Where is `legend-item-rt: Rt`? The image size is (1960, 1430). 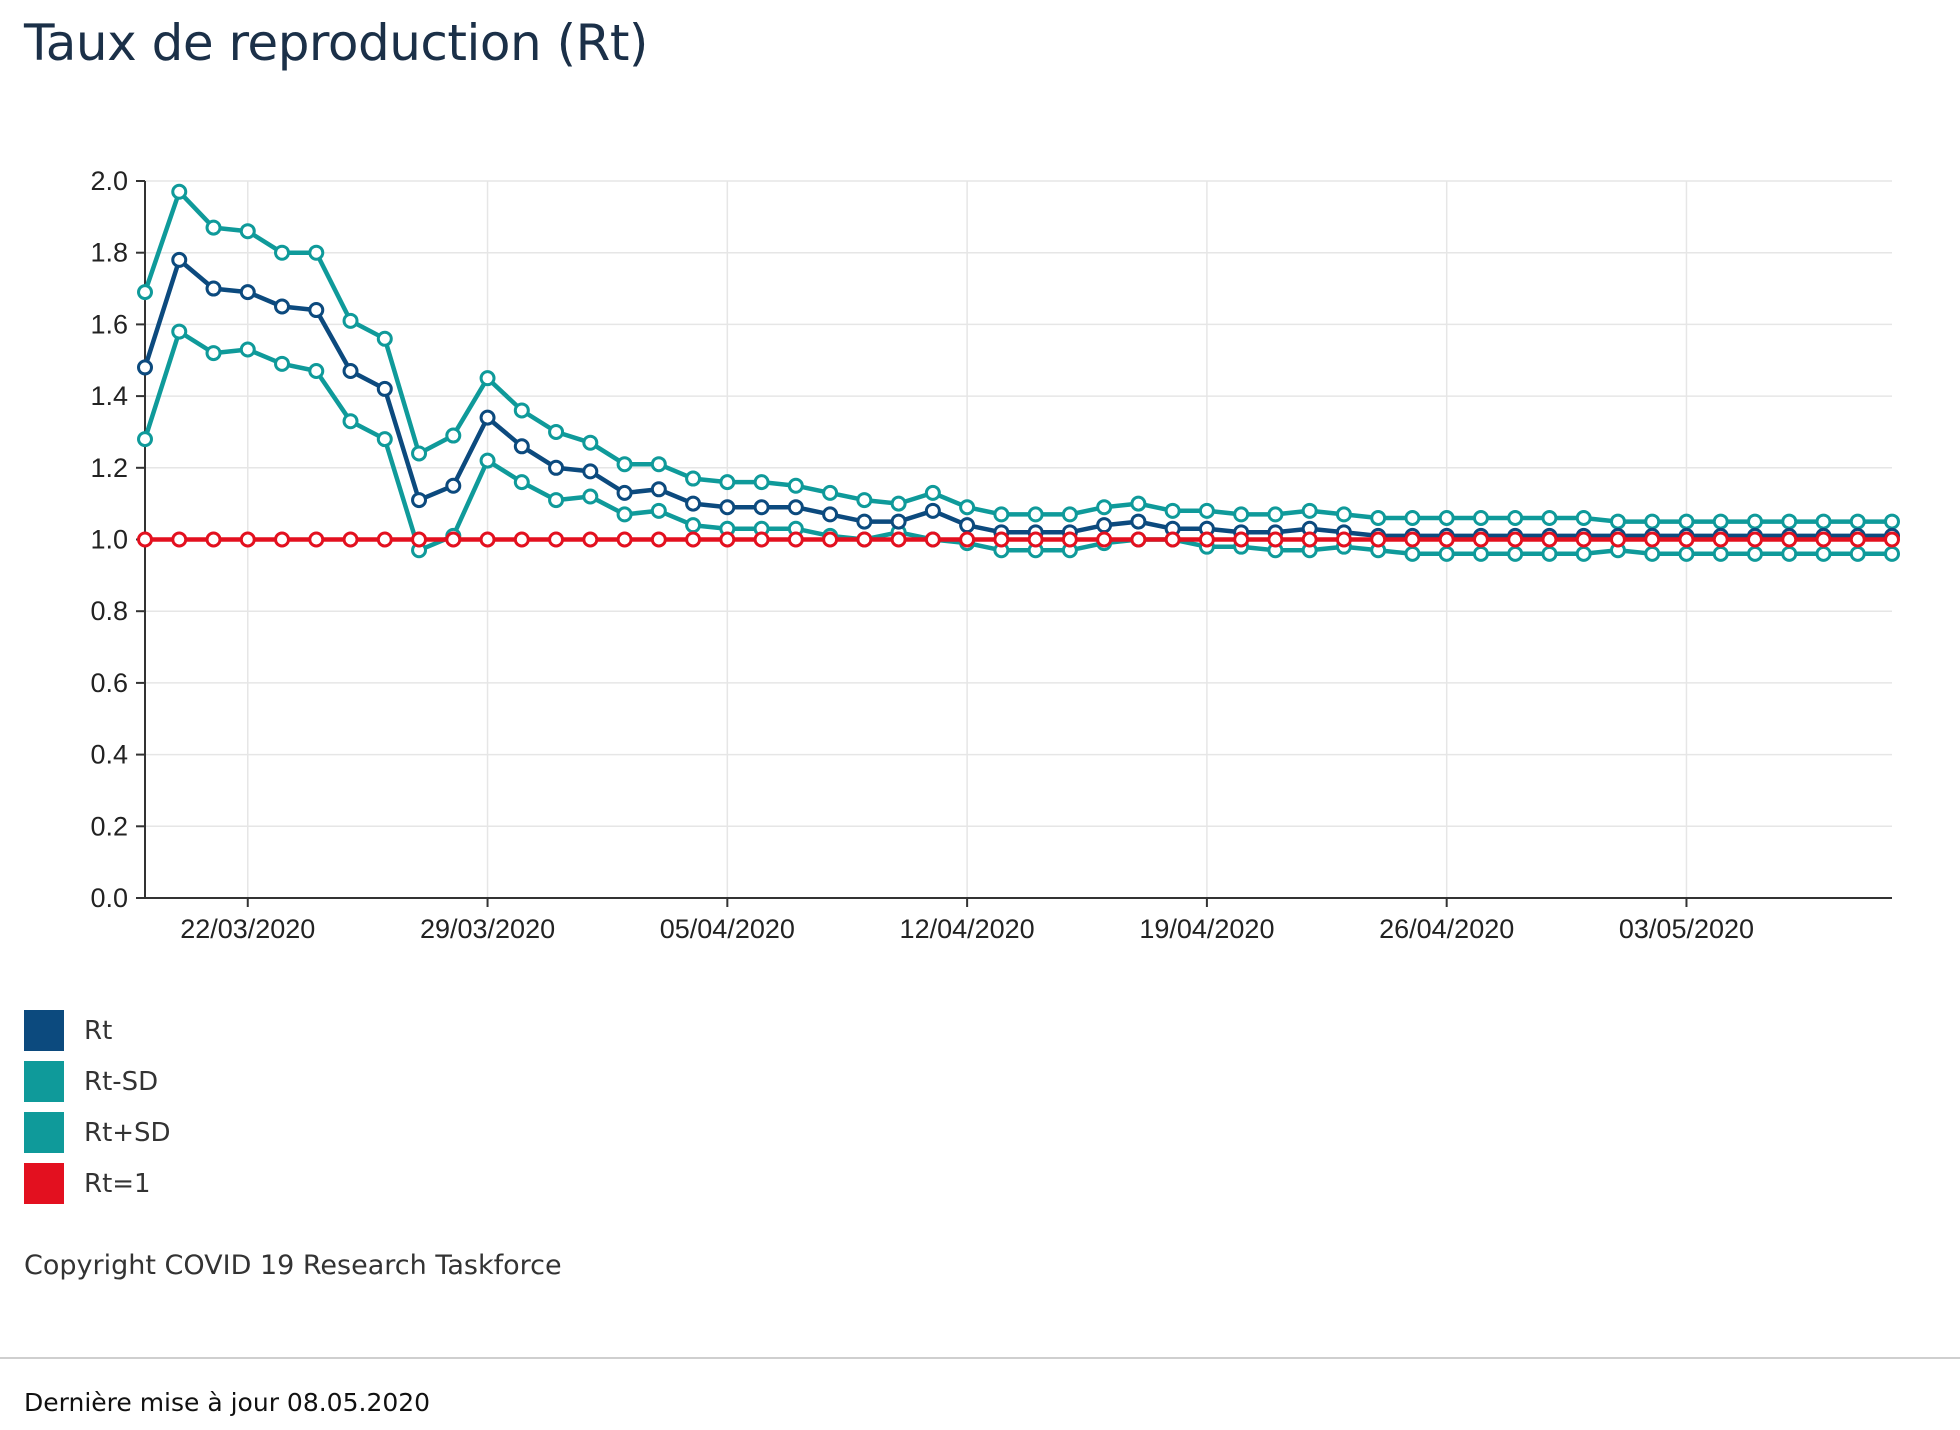 legend-item-rt: Rt is located at coordinates (97, 1030).